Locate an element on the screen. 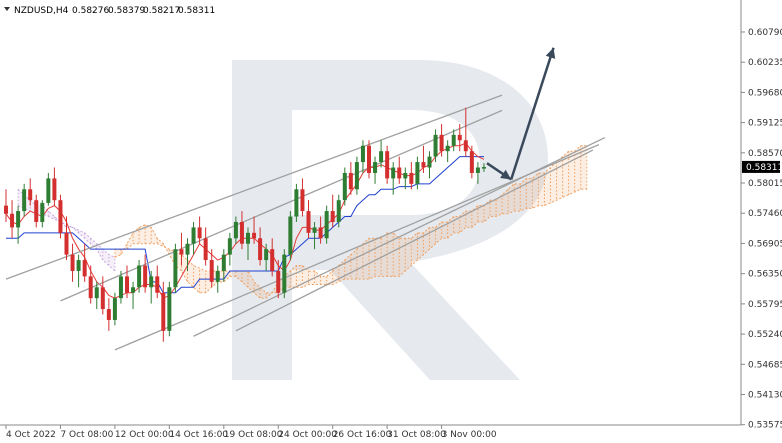  price-tick-label: 0.58015 is located at coordinates (765, 184).